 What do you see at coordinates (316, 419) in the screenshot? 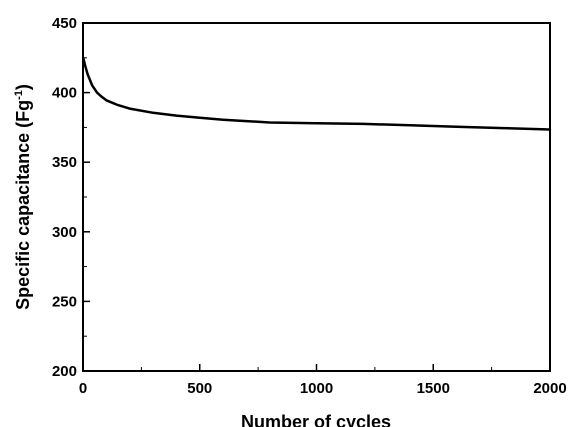
I see `x-axis-title: Number of cycles` at bounding box center [316, 419].